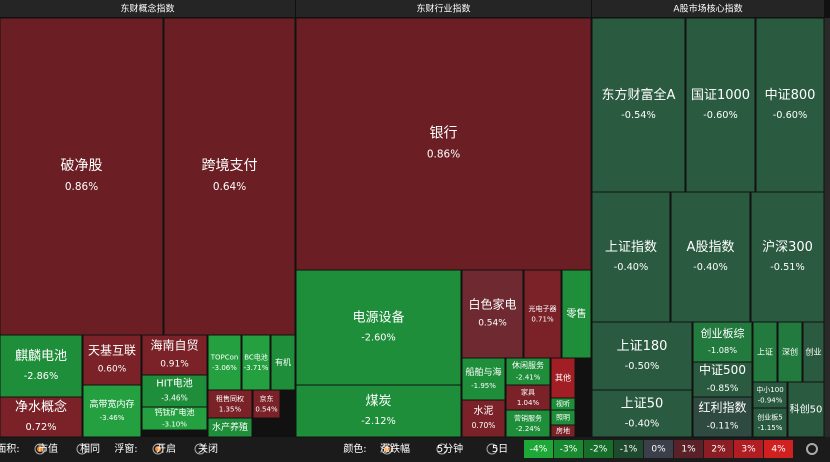 The height and width of the screenshot is (462, 830). Describe the element at coordinates (658, 450) in the screenshot. I see `legend-label: 0%` at that location.